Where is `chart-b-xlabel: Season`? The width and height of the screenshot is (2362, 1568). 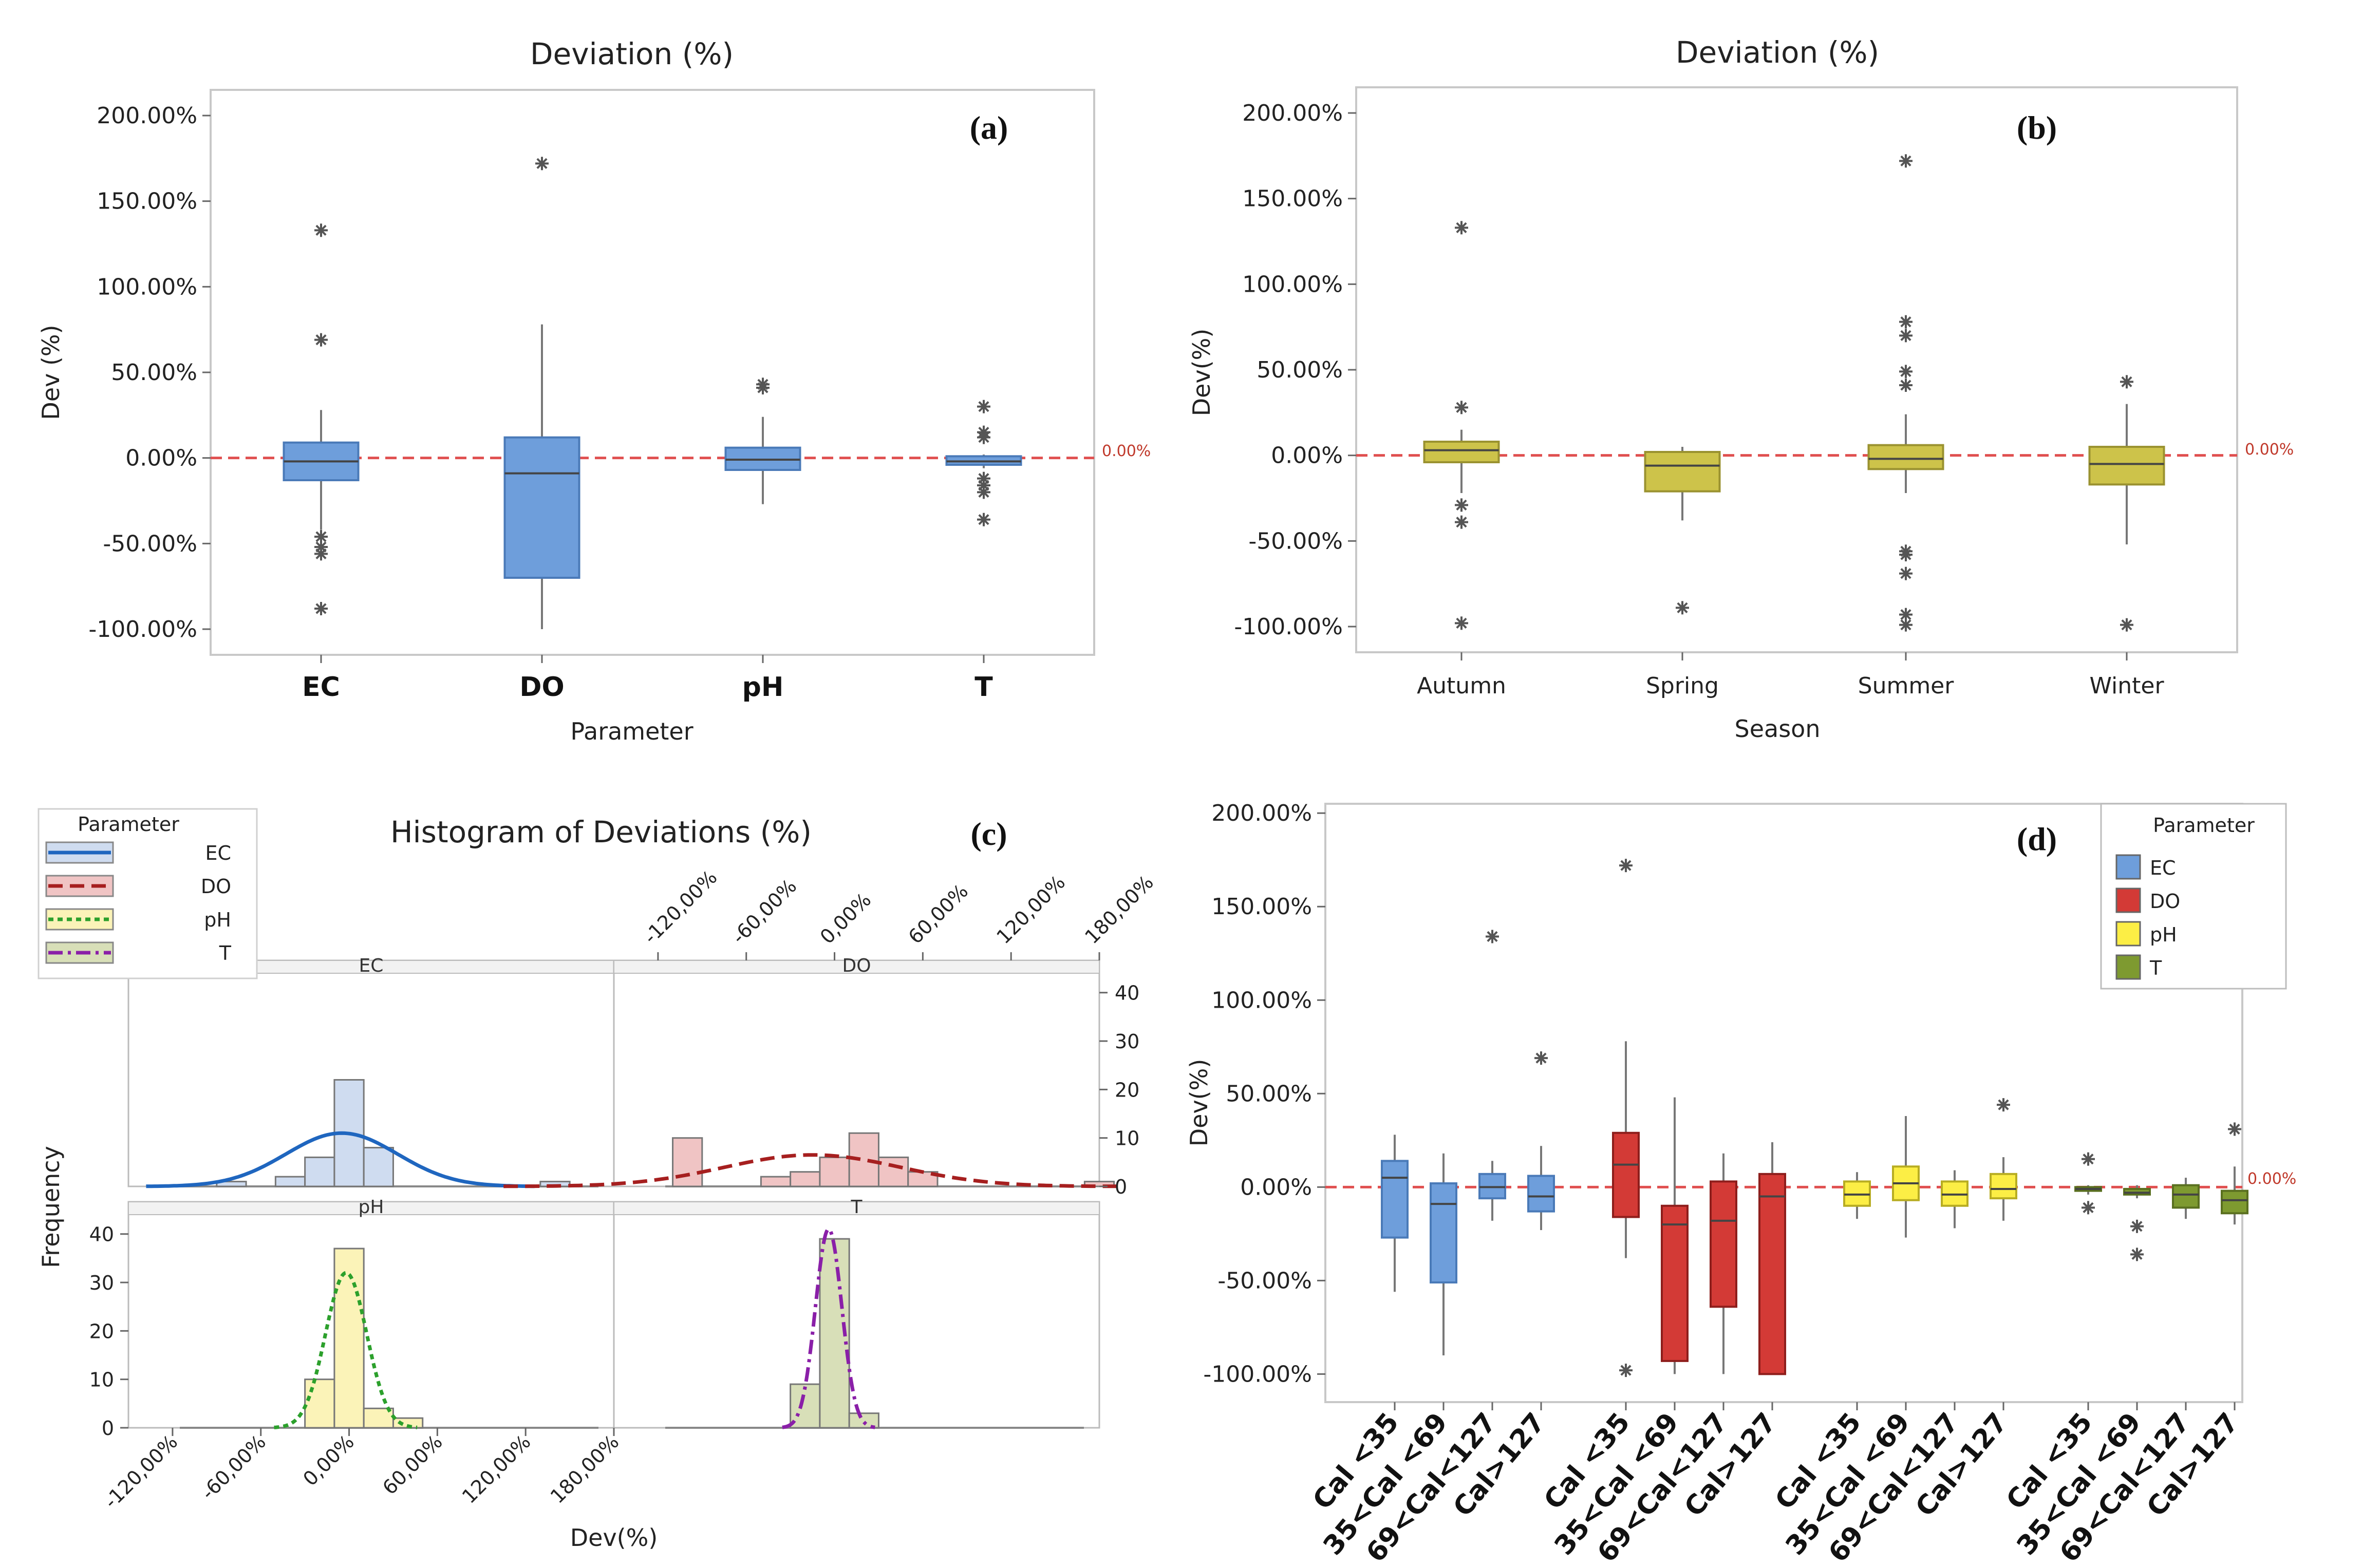 chart-b-xlabel: Season is located at coordinates (1778, 729).